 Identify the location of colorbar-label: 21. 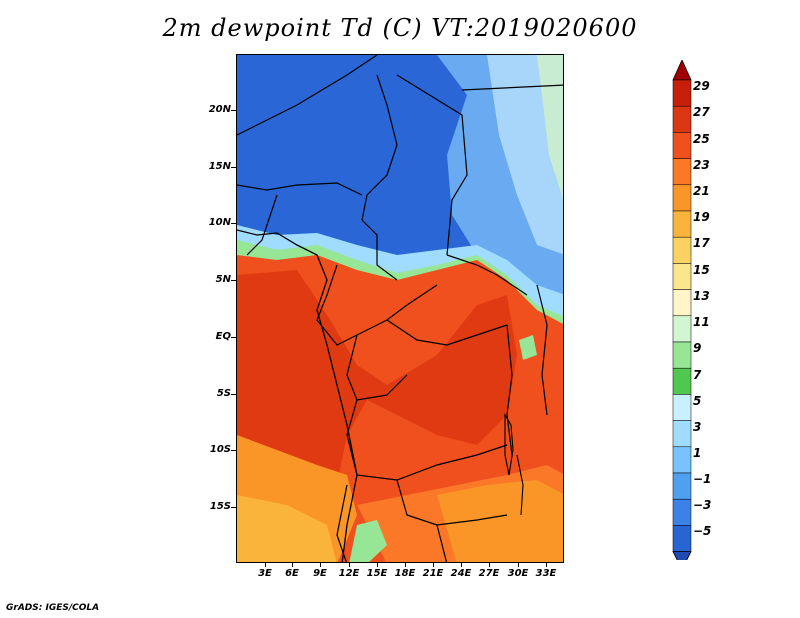
(701, 191).